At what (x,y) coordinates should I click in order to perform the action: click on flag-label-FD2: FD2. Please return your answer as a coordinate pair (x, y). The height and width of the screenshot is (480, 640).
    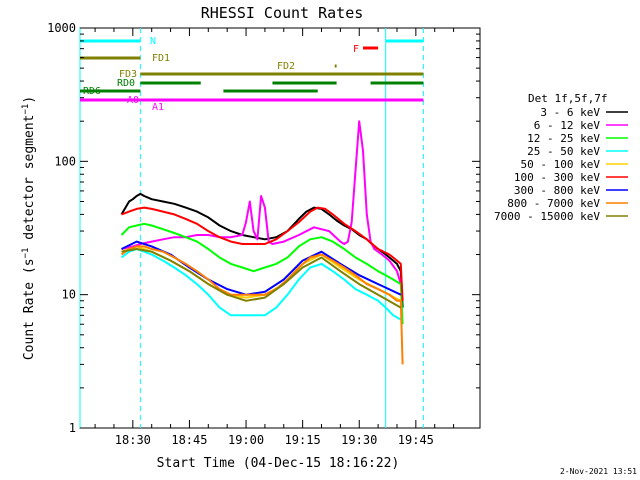
    Looking at the image, I should click on (286, 66).